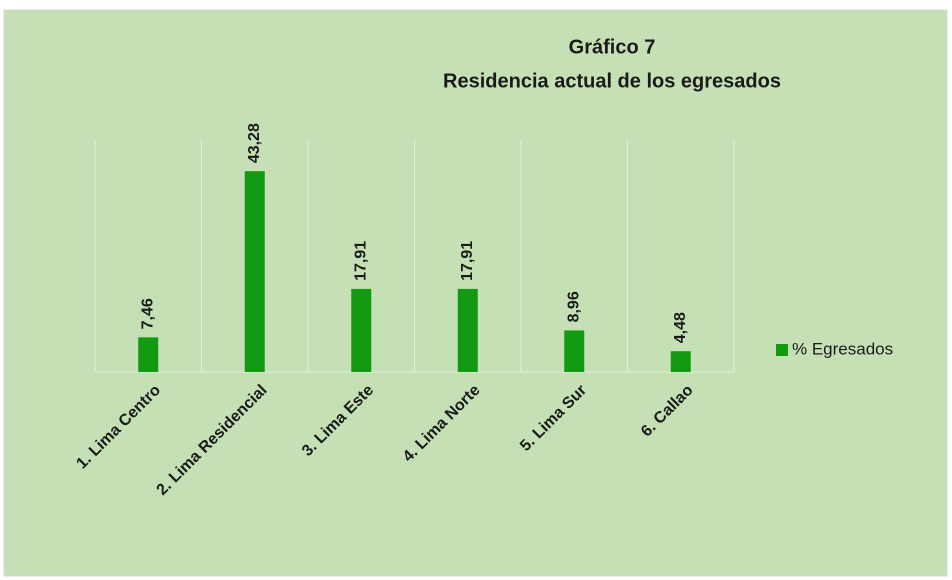 Image resolution: width=952 pixels, height=580 pixels. What do you see at coordinates (254, 143) in the screenshot?
I see `data-label: 43,28` at bounding box center [254, 143].